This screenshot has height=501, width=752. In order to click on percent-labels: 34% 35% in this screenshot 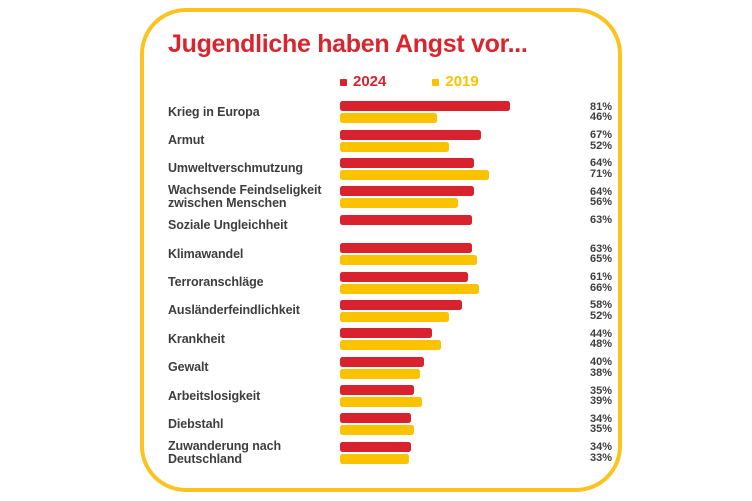, I will do `click(589, 424)`.